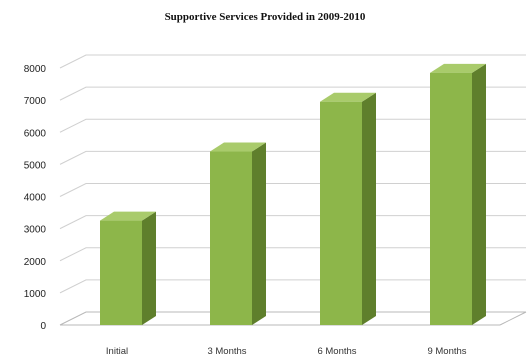 This screenshot has height=360, width=531. What do you see at coordinates (35, 165) in the screenshot?
I see `y-tick-label: 5000` at bounding box center [35, 165].